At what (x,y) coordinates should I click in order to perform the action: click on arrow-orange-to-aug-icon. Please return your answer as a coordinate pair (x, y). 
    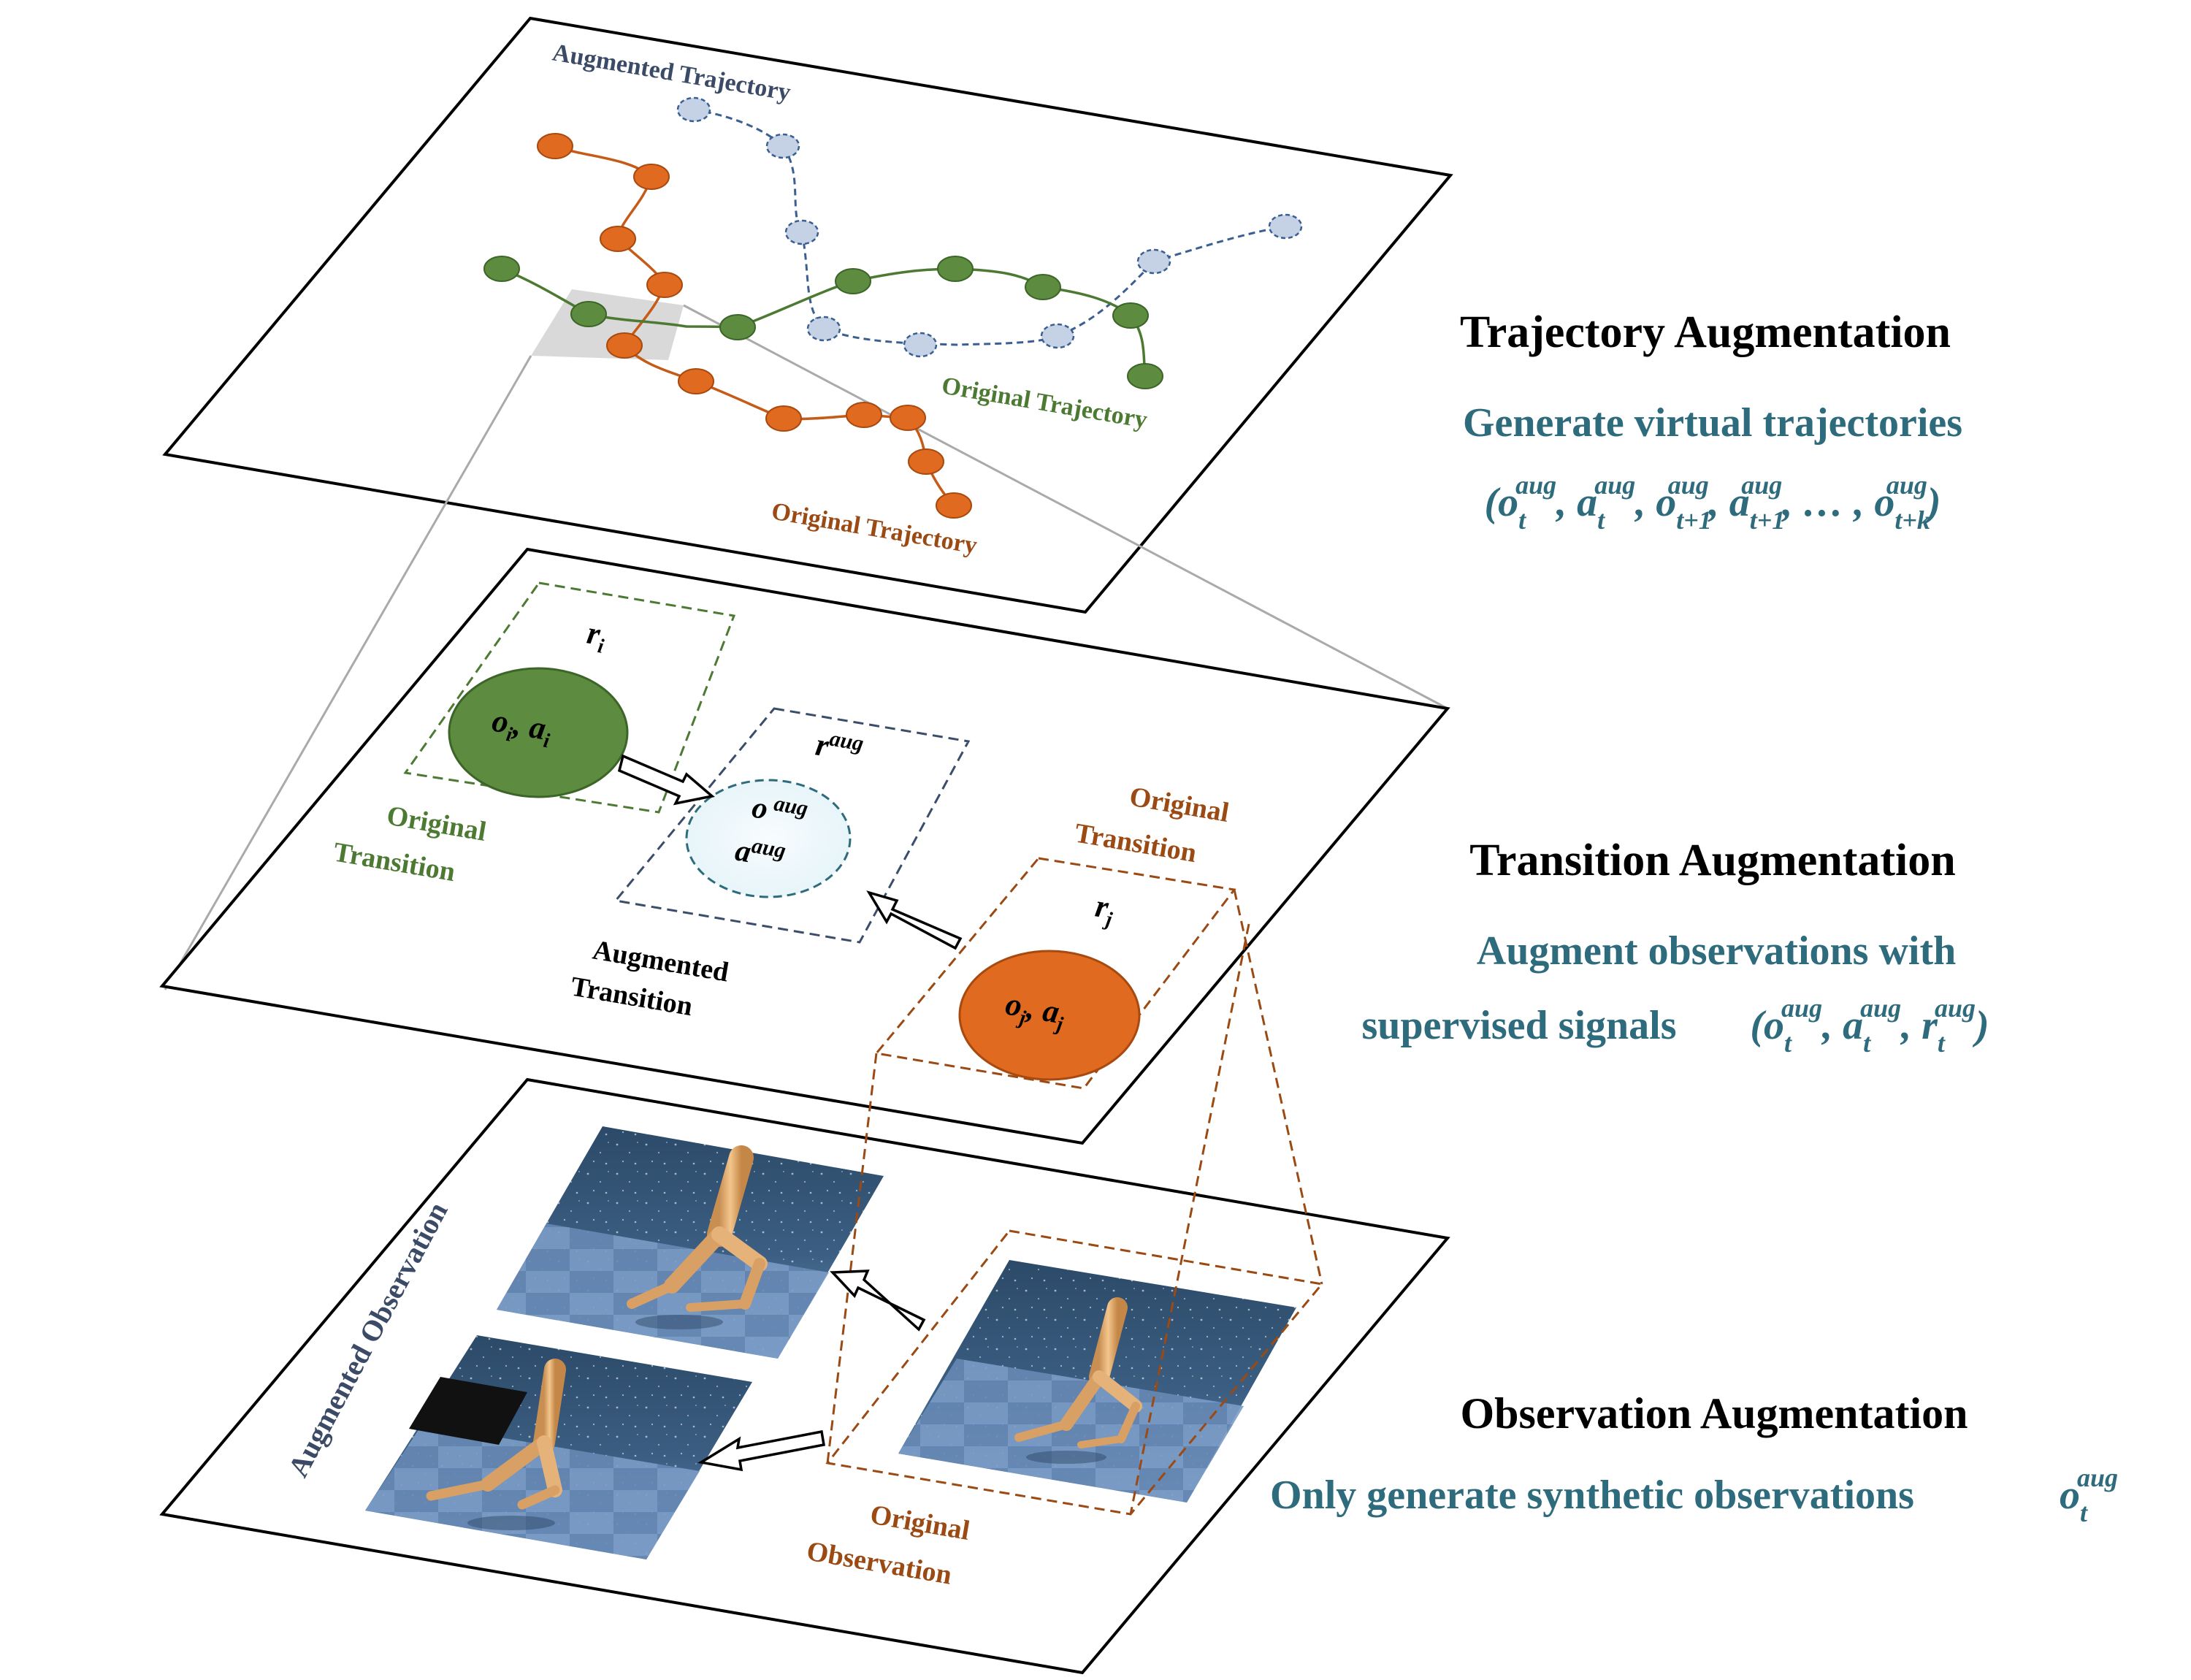
    Looking at the image, I should click on (914, 920).